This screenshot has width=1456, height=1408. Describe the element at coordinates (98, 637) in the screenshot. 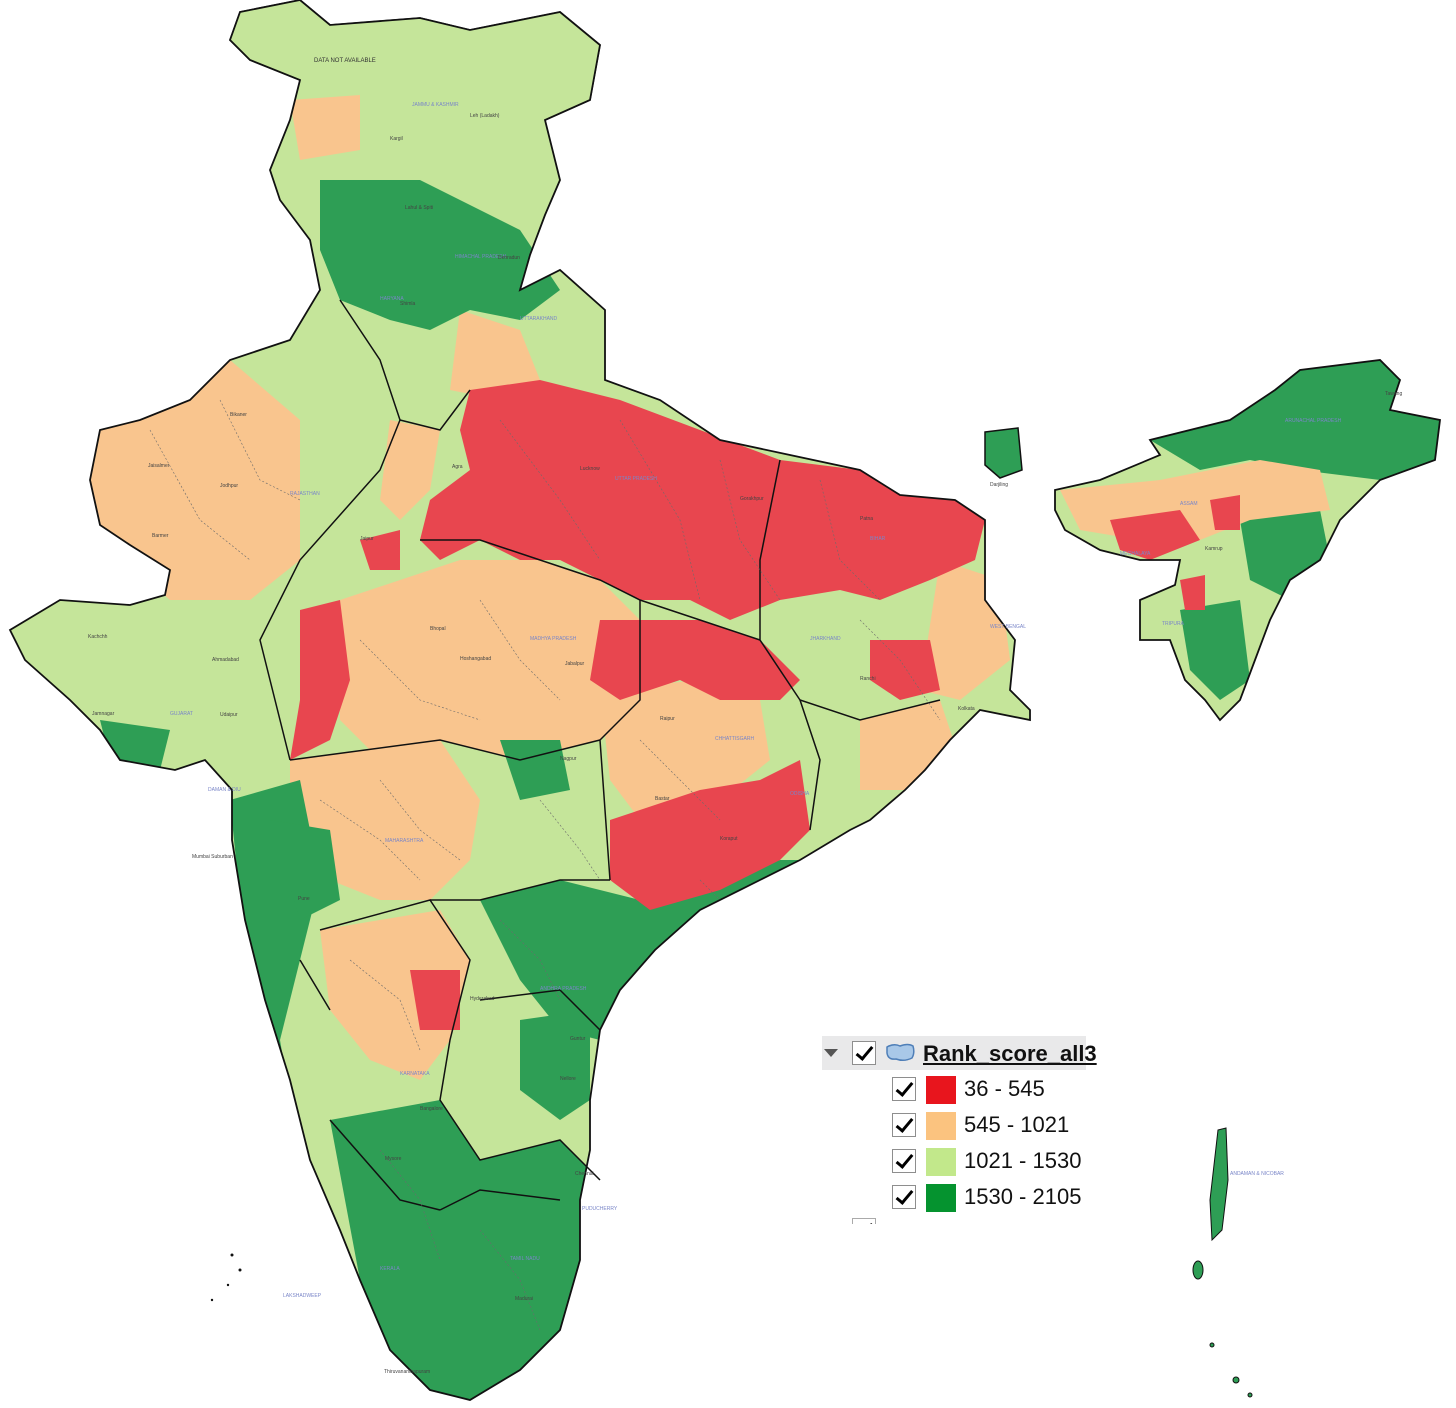

I see `district-label: Kachchh` at that location.